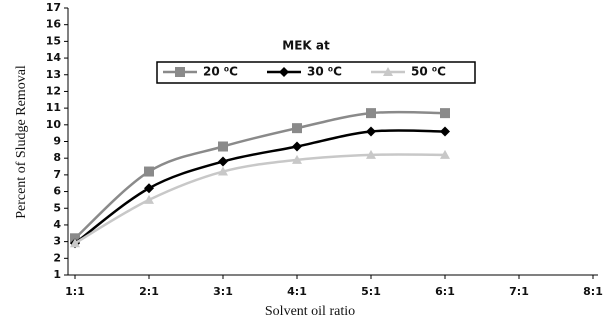 The height and width of the screenshot is (322, 613). Describe the element at coordinates (428, 72) in the screenshot. I see `legend-label: 50 ⁰C` at that location.